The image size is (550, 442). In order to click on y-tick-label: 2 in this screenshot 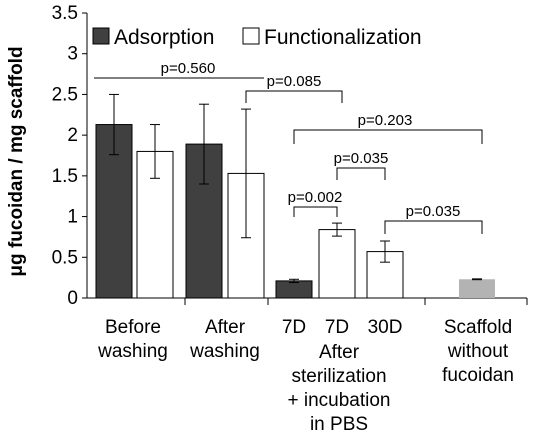, I will do `click(72, 135)`.